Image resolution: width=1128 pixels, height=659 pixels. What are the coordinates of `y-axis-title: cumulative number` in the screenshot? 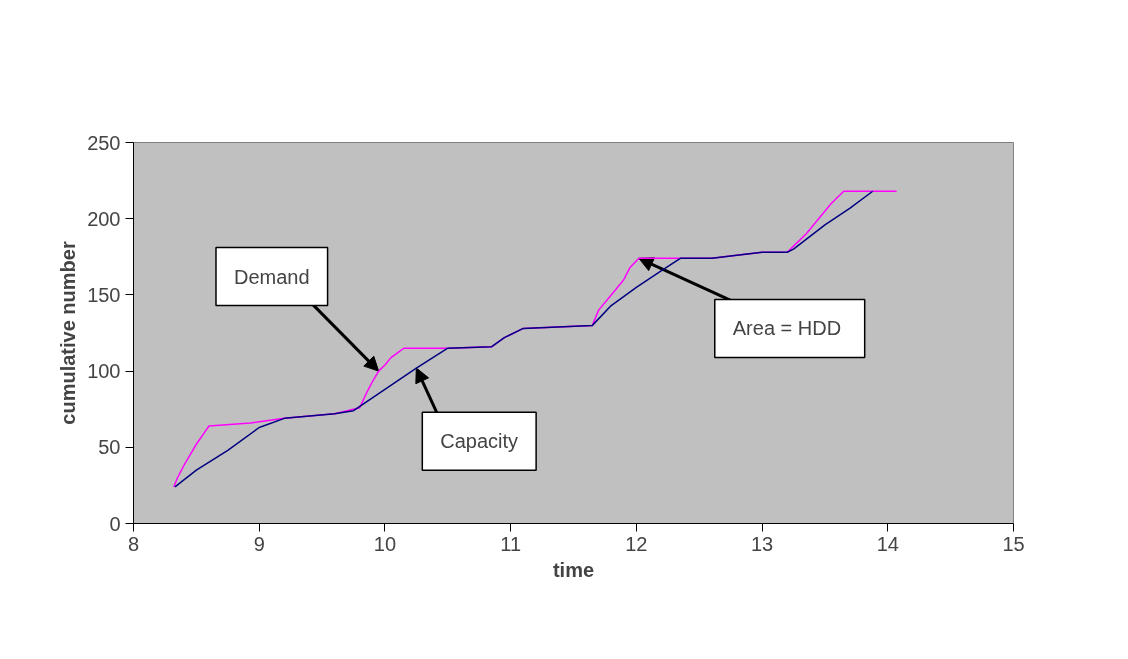 It's located at (68, 333).